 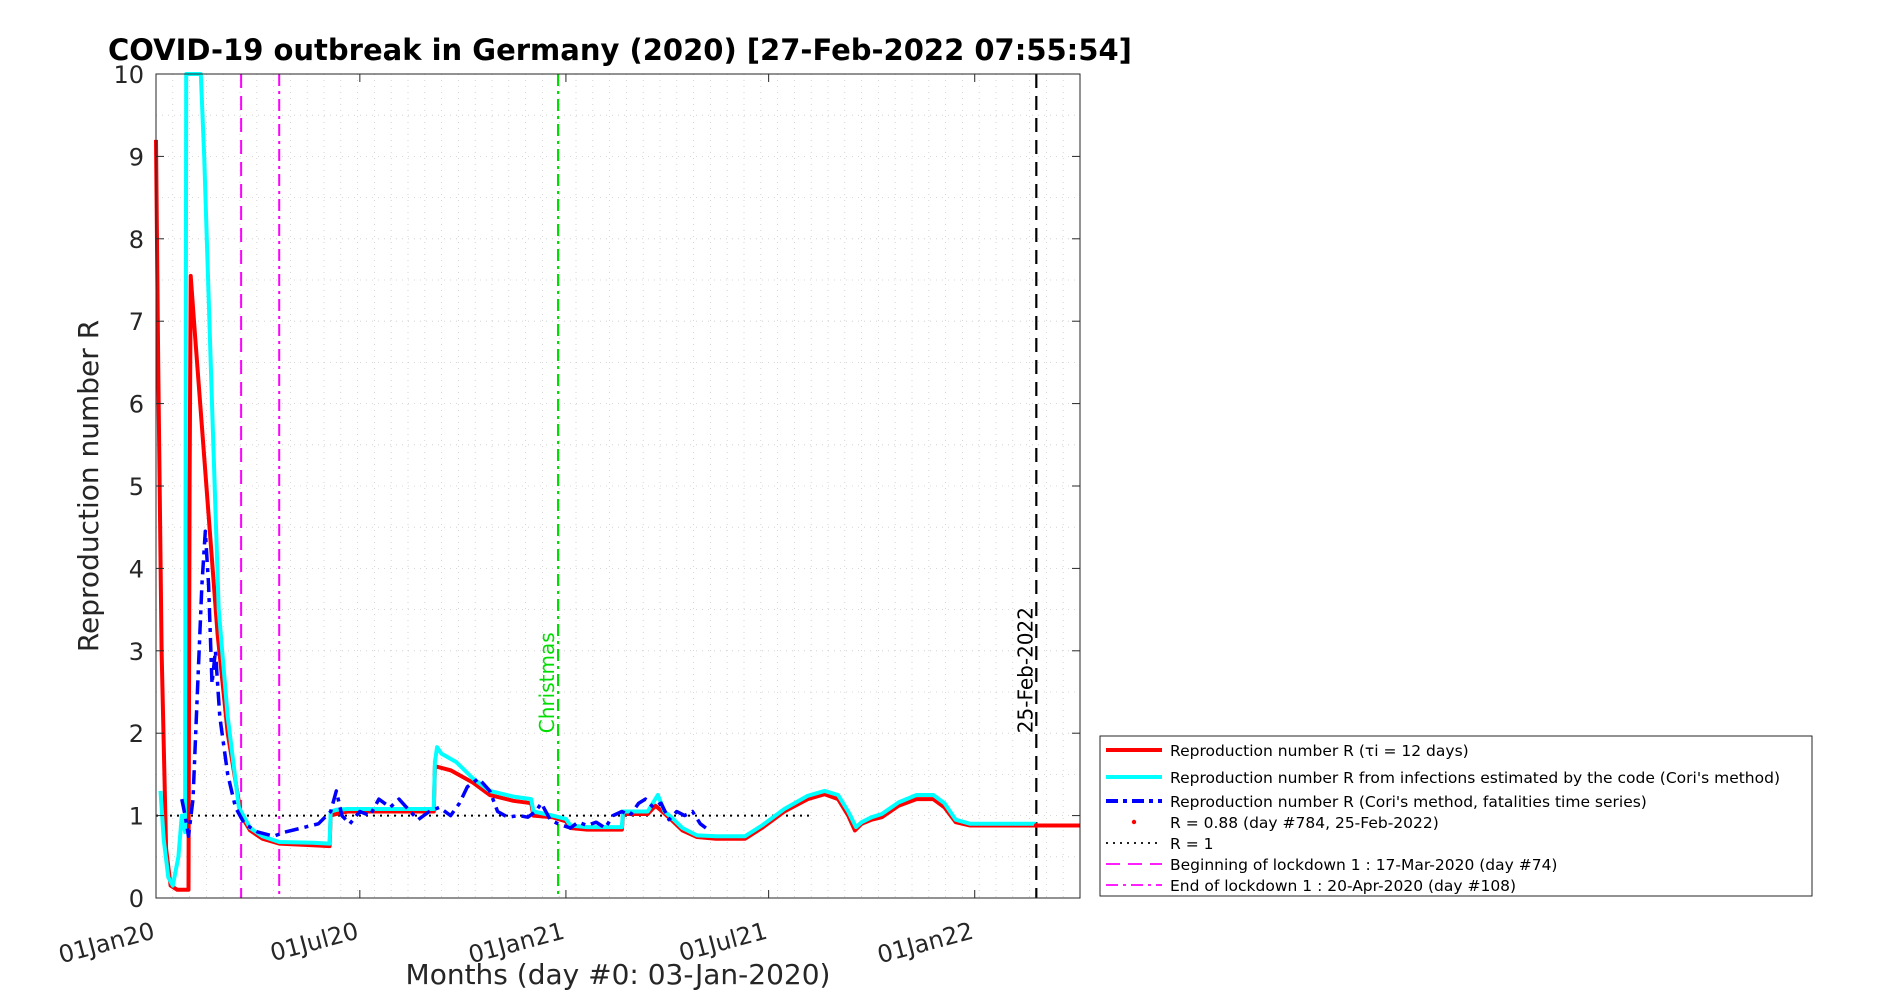 What do you see at coordinates (88, 486) in the screenshot?
I see `y-axis-label: Reproduction number R` at bounding box center [88, 486].